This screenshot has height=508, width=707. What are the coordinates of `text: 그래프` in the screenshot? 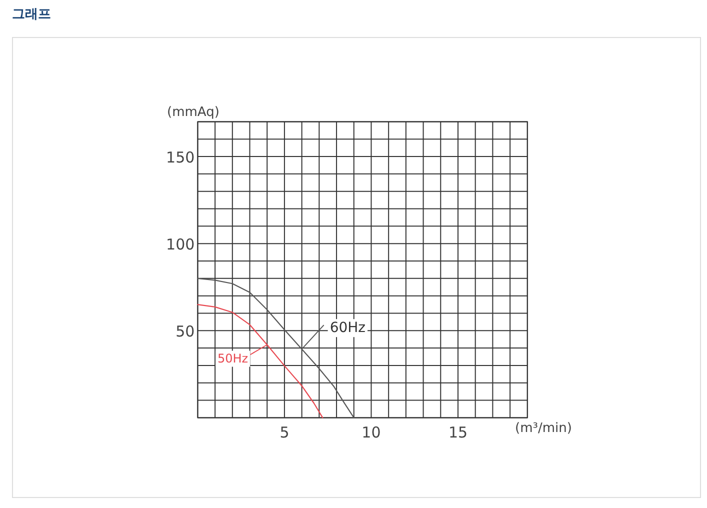 It's located at (31, 14).